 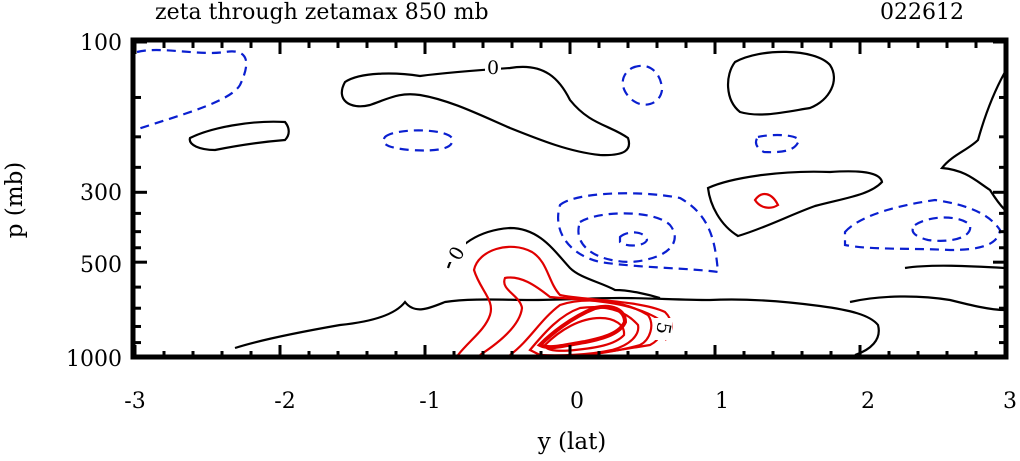 I want to click on y-tick-labels: 100 300 500 1000, so click(x=94, y=201).